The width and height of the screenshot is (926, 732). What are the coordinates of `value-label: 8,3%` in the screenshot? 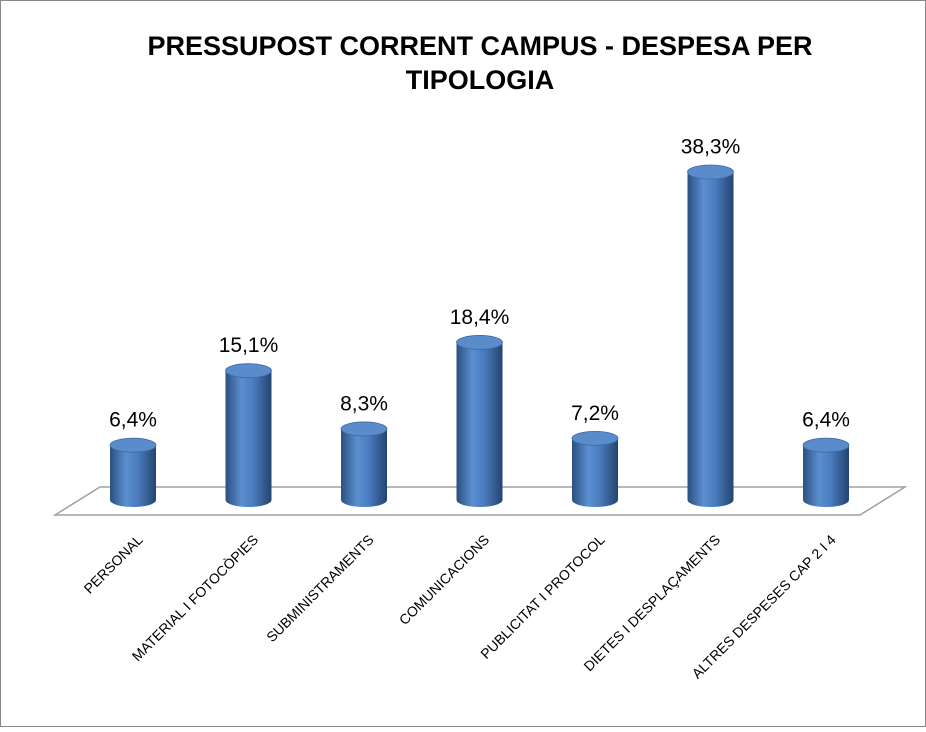 It's located at (364, 403).